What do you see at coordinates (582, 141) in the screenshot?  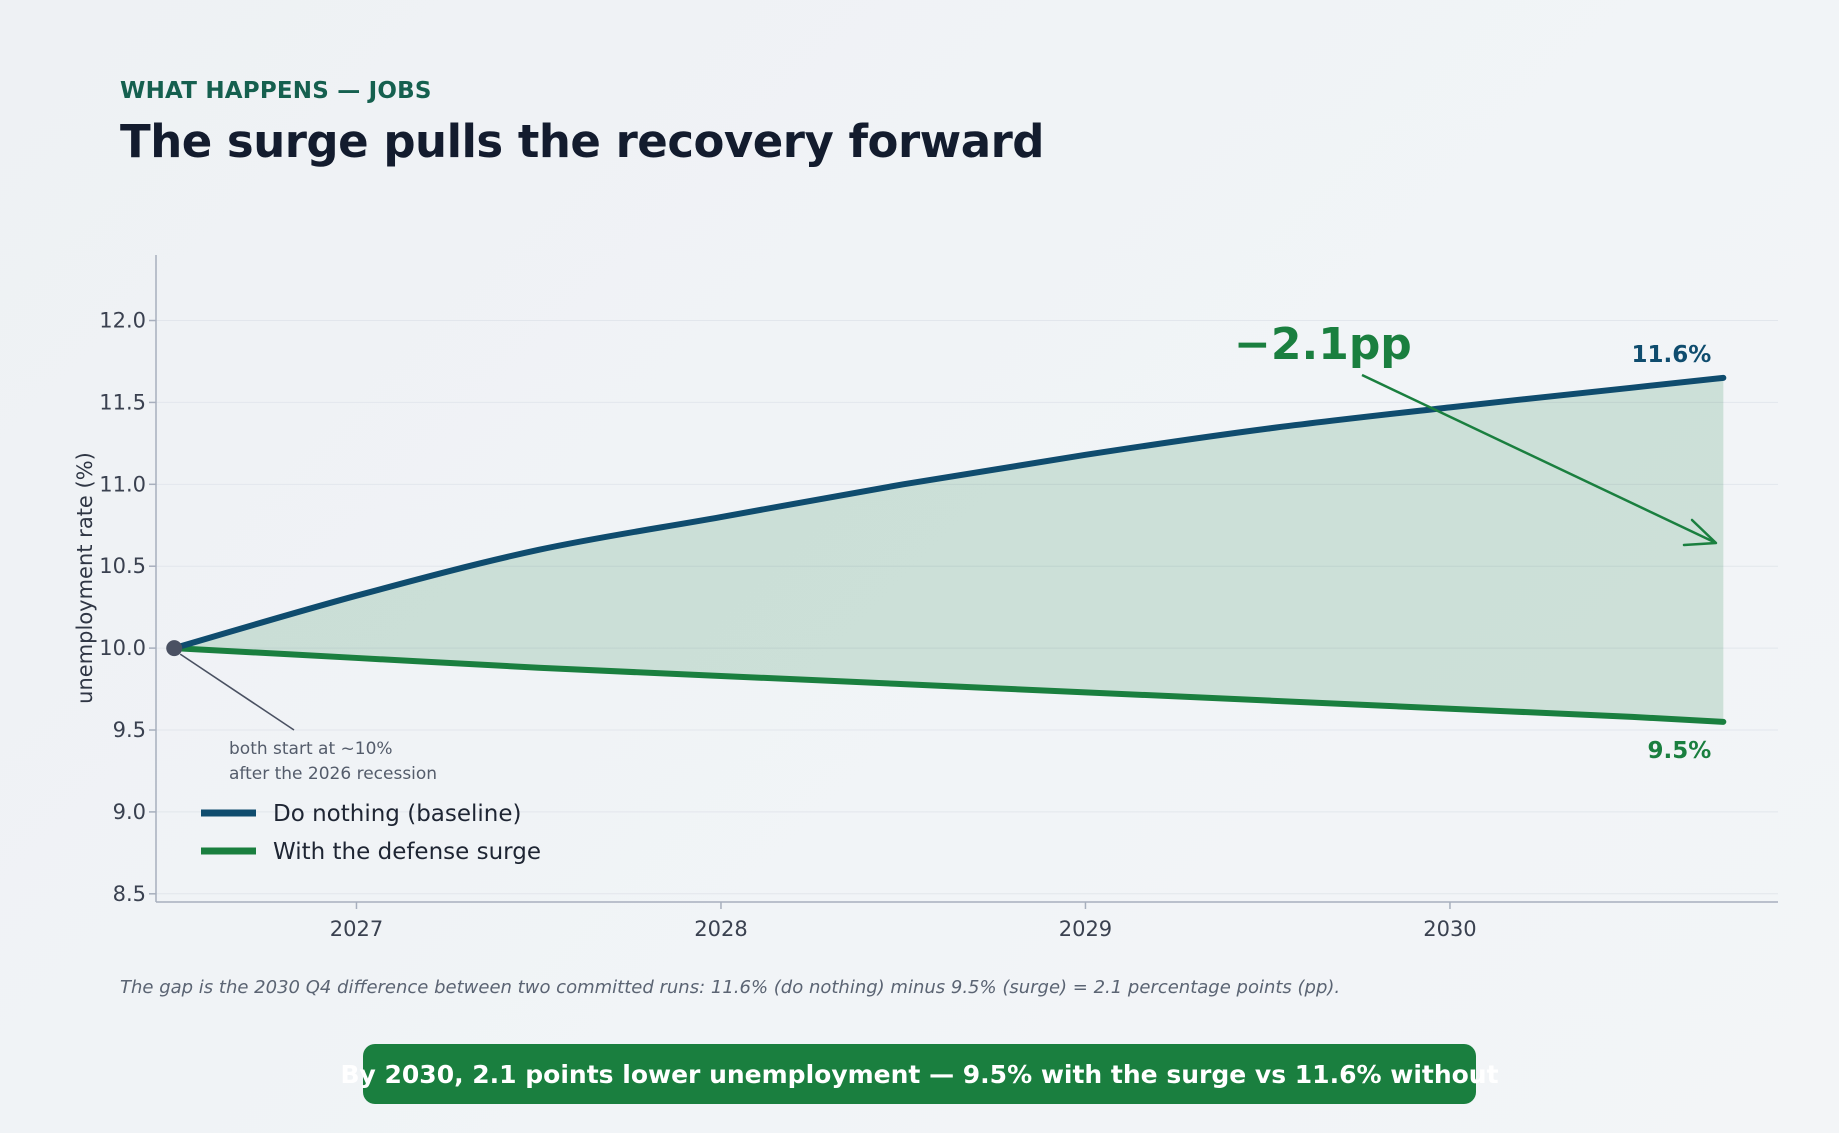 I see `page-title: The surge pulls the recovery forward` at bounding box center [582, 141].